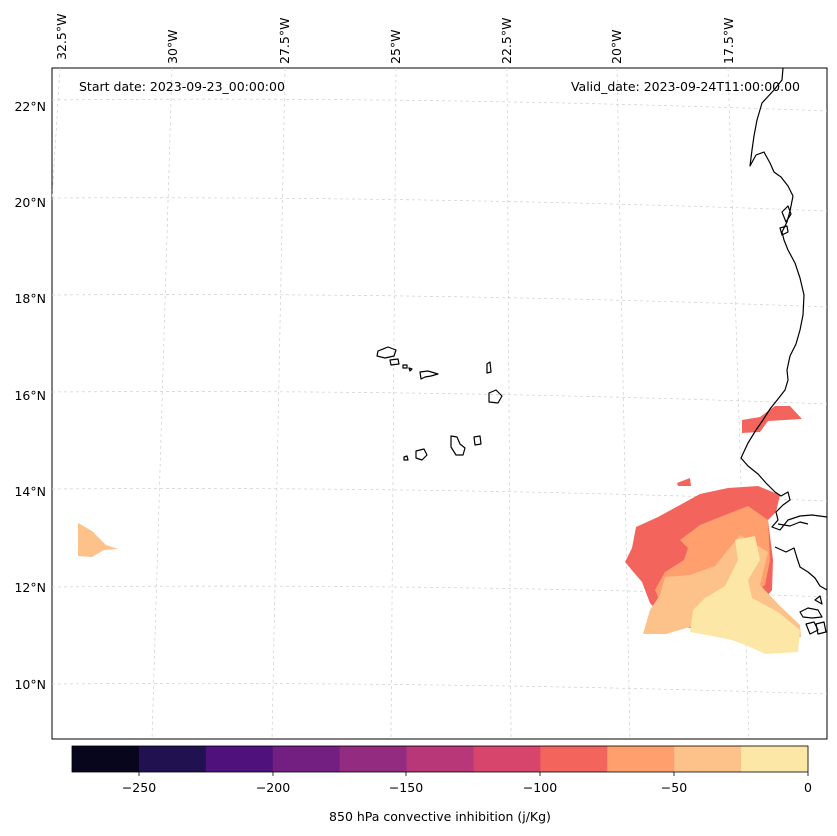 The width and height of the screenshot is (837, 836). What do you see at coordinates (98, 540) in the screenshot?
I see `contour-west-patch` at bounding box center [98, 540].